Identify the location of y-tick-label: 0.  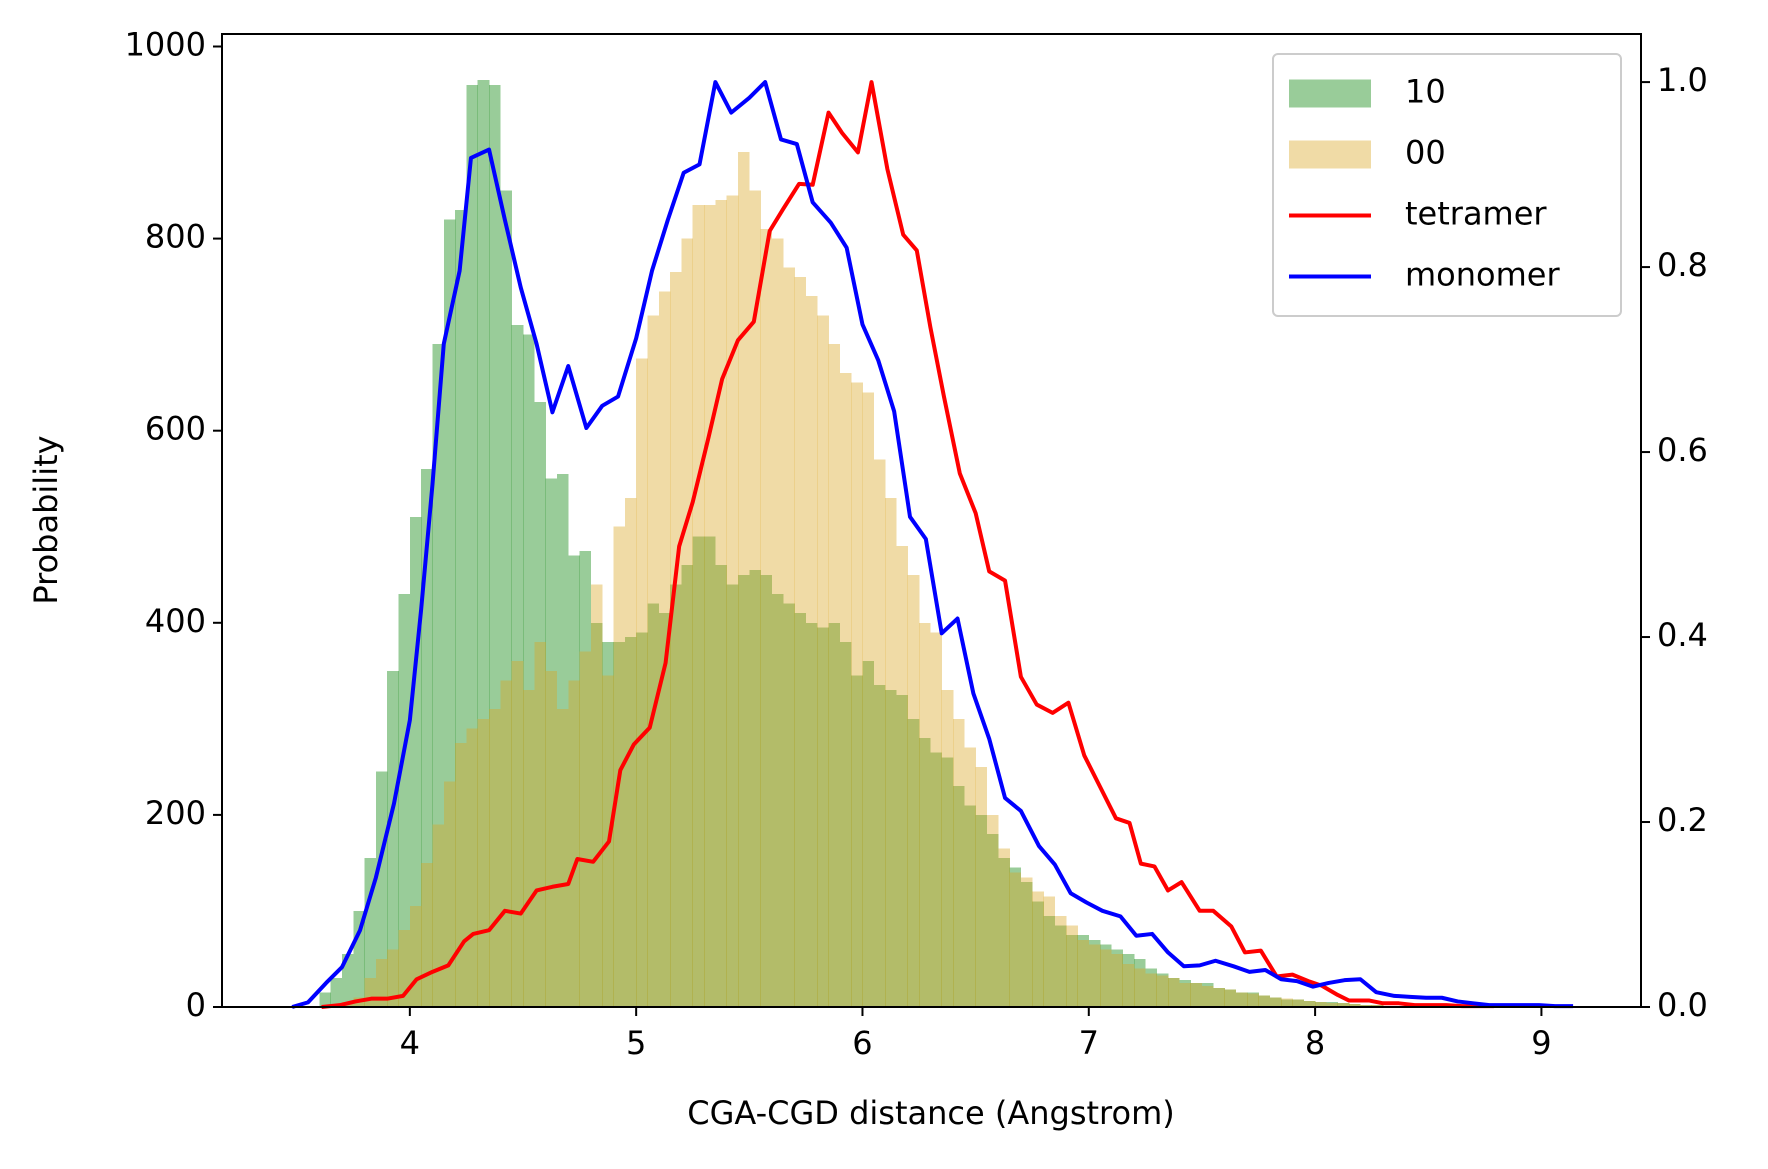
(196, 1005).